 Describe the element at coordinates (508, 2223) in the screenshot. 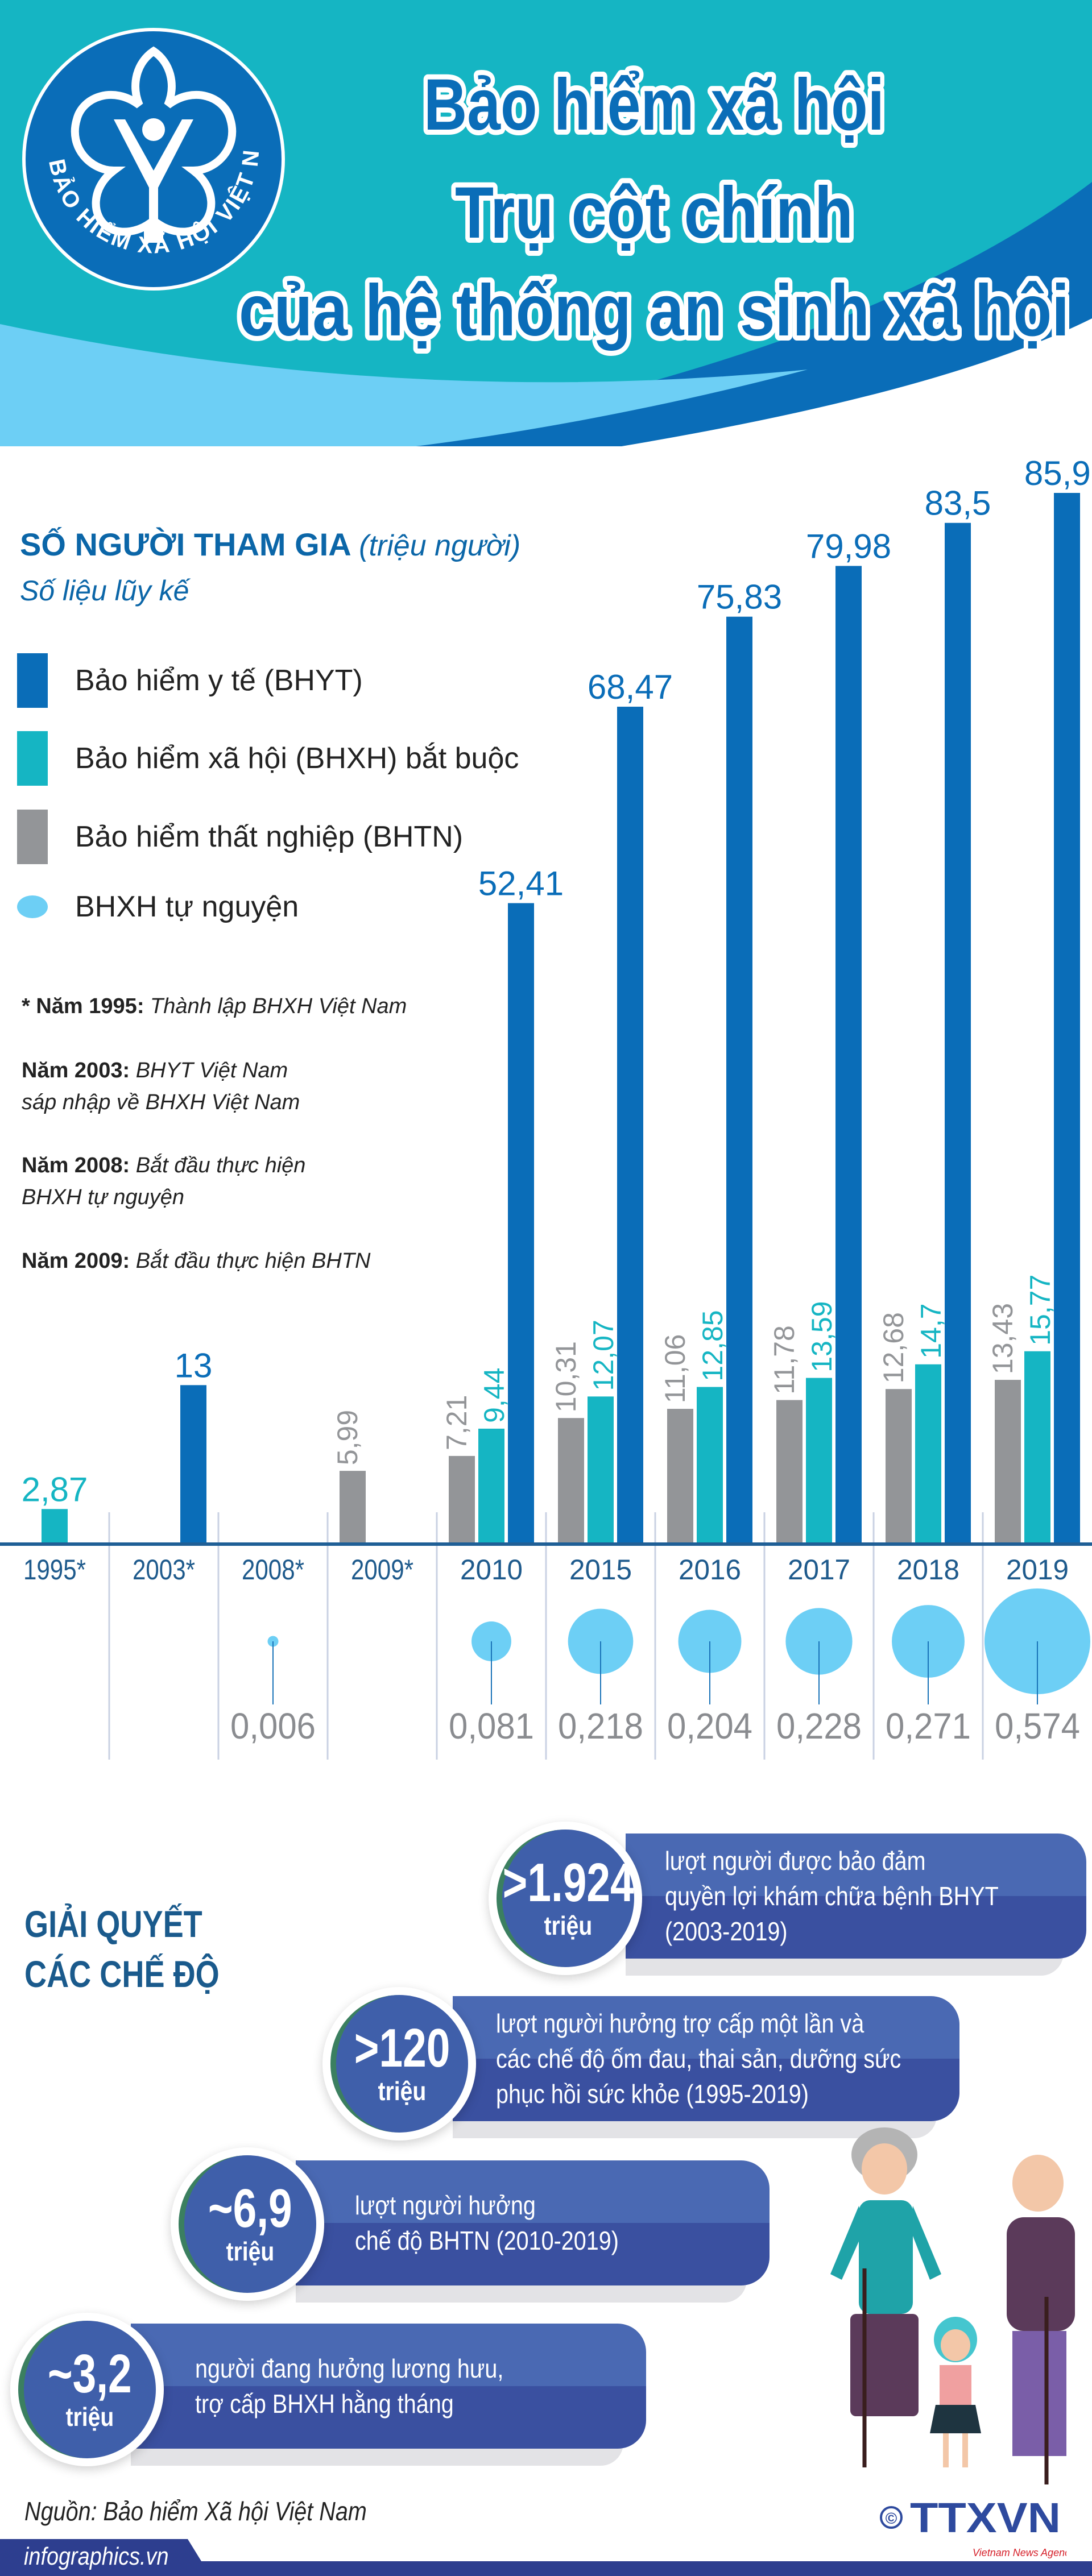

I see `benefit-description: lượt người hưởng chế độ BHTN (2010-2019)` at that location.